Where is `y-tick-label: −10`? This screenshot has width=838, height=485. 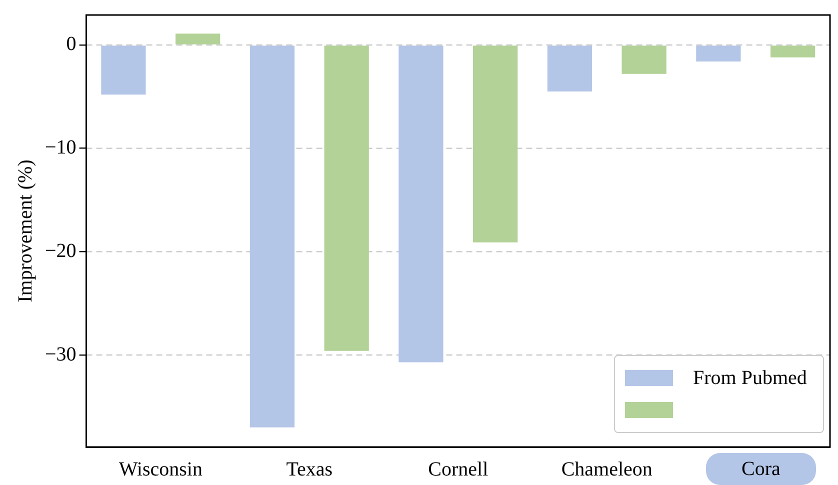
y-tick-label: −10 is located at coordinates (60, 147).